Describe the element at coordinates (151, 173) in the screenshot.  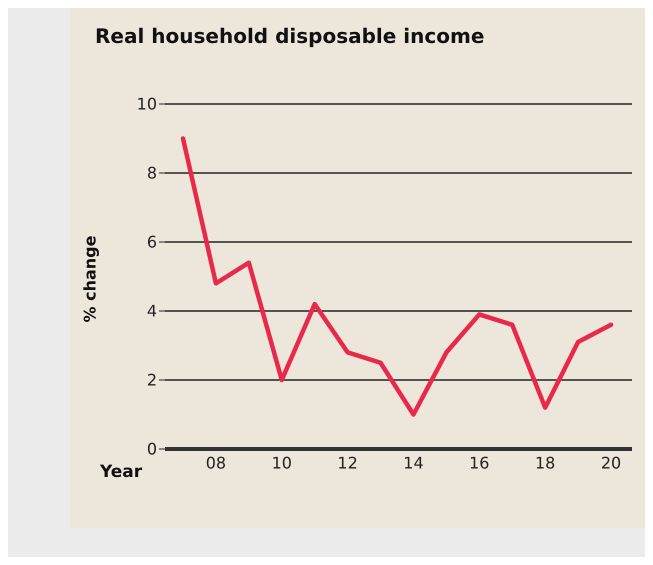
I see `y-tick-label: 8` at that location.